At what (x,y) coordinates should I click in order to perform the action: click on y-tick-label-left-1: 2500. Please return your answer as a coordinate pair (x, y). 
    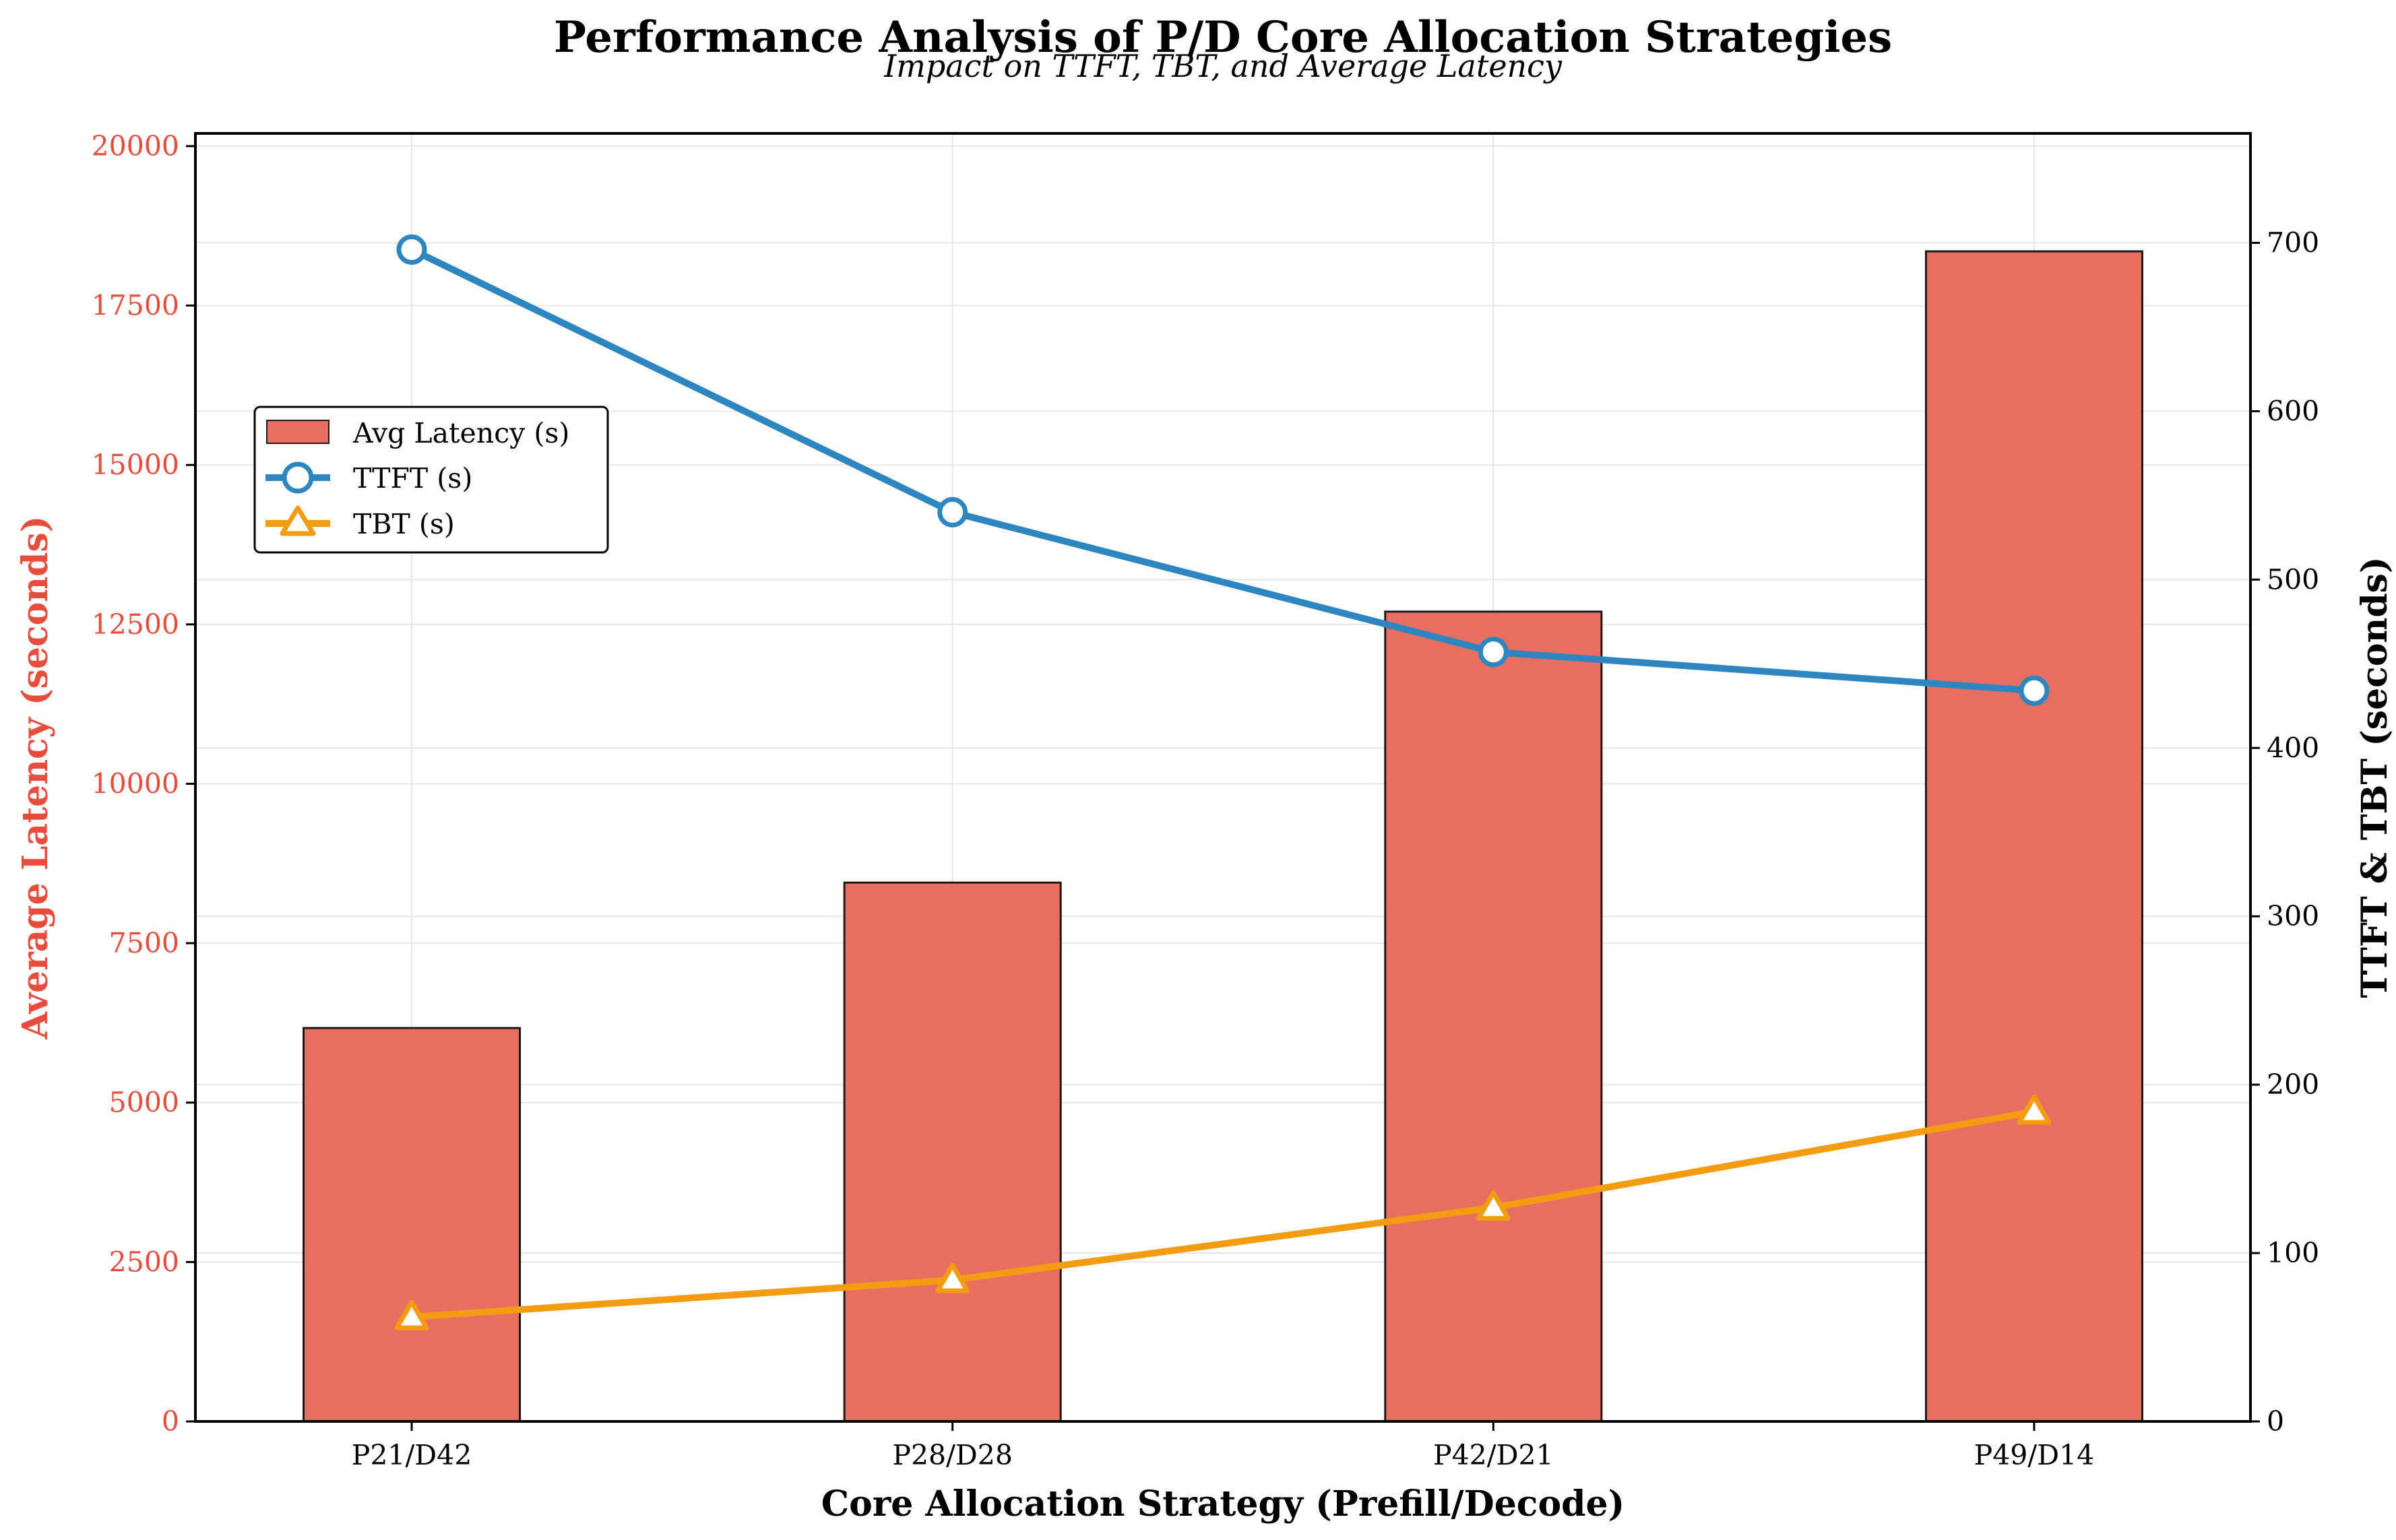
    Looking at the image, I should click on (144, 1262).